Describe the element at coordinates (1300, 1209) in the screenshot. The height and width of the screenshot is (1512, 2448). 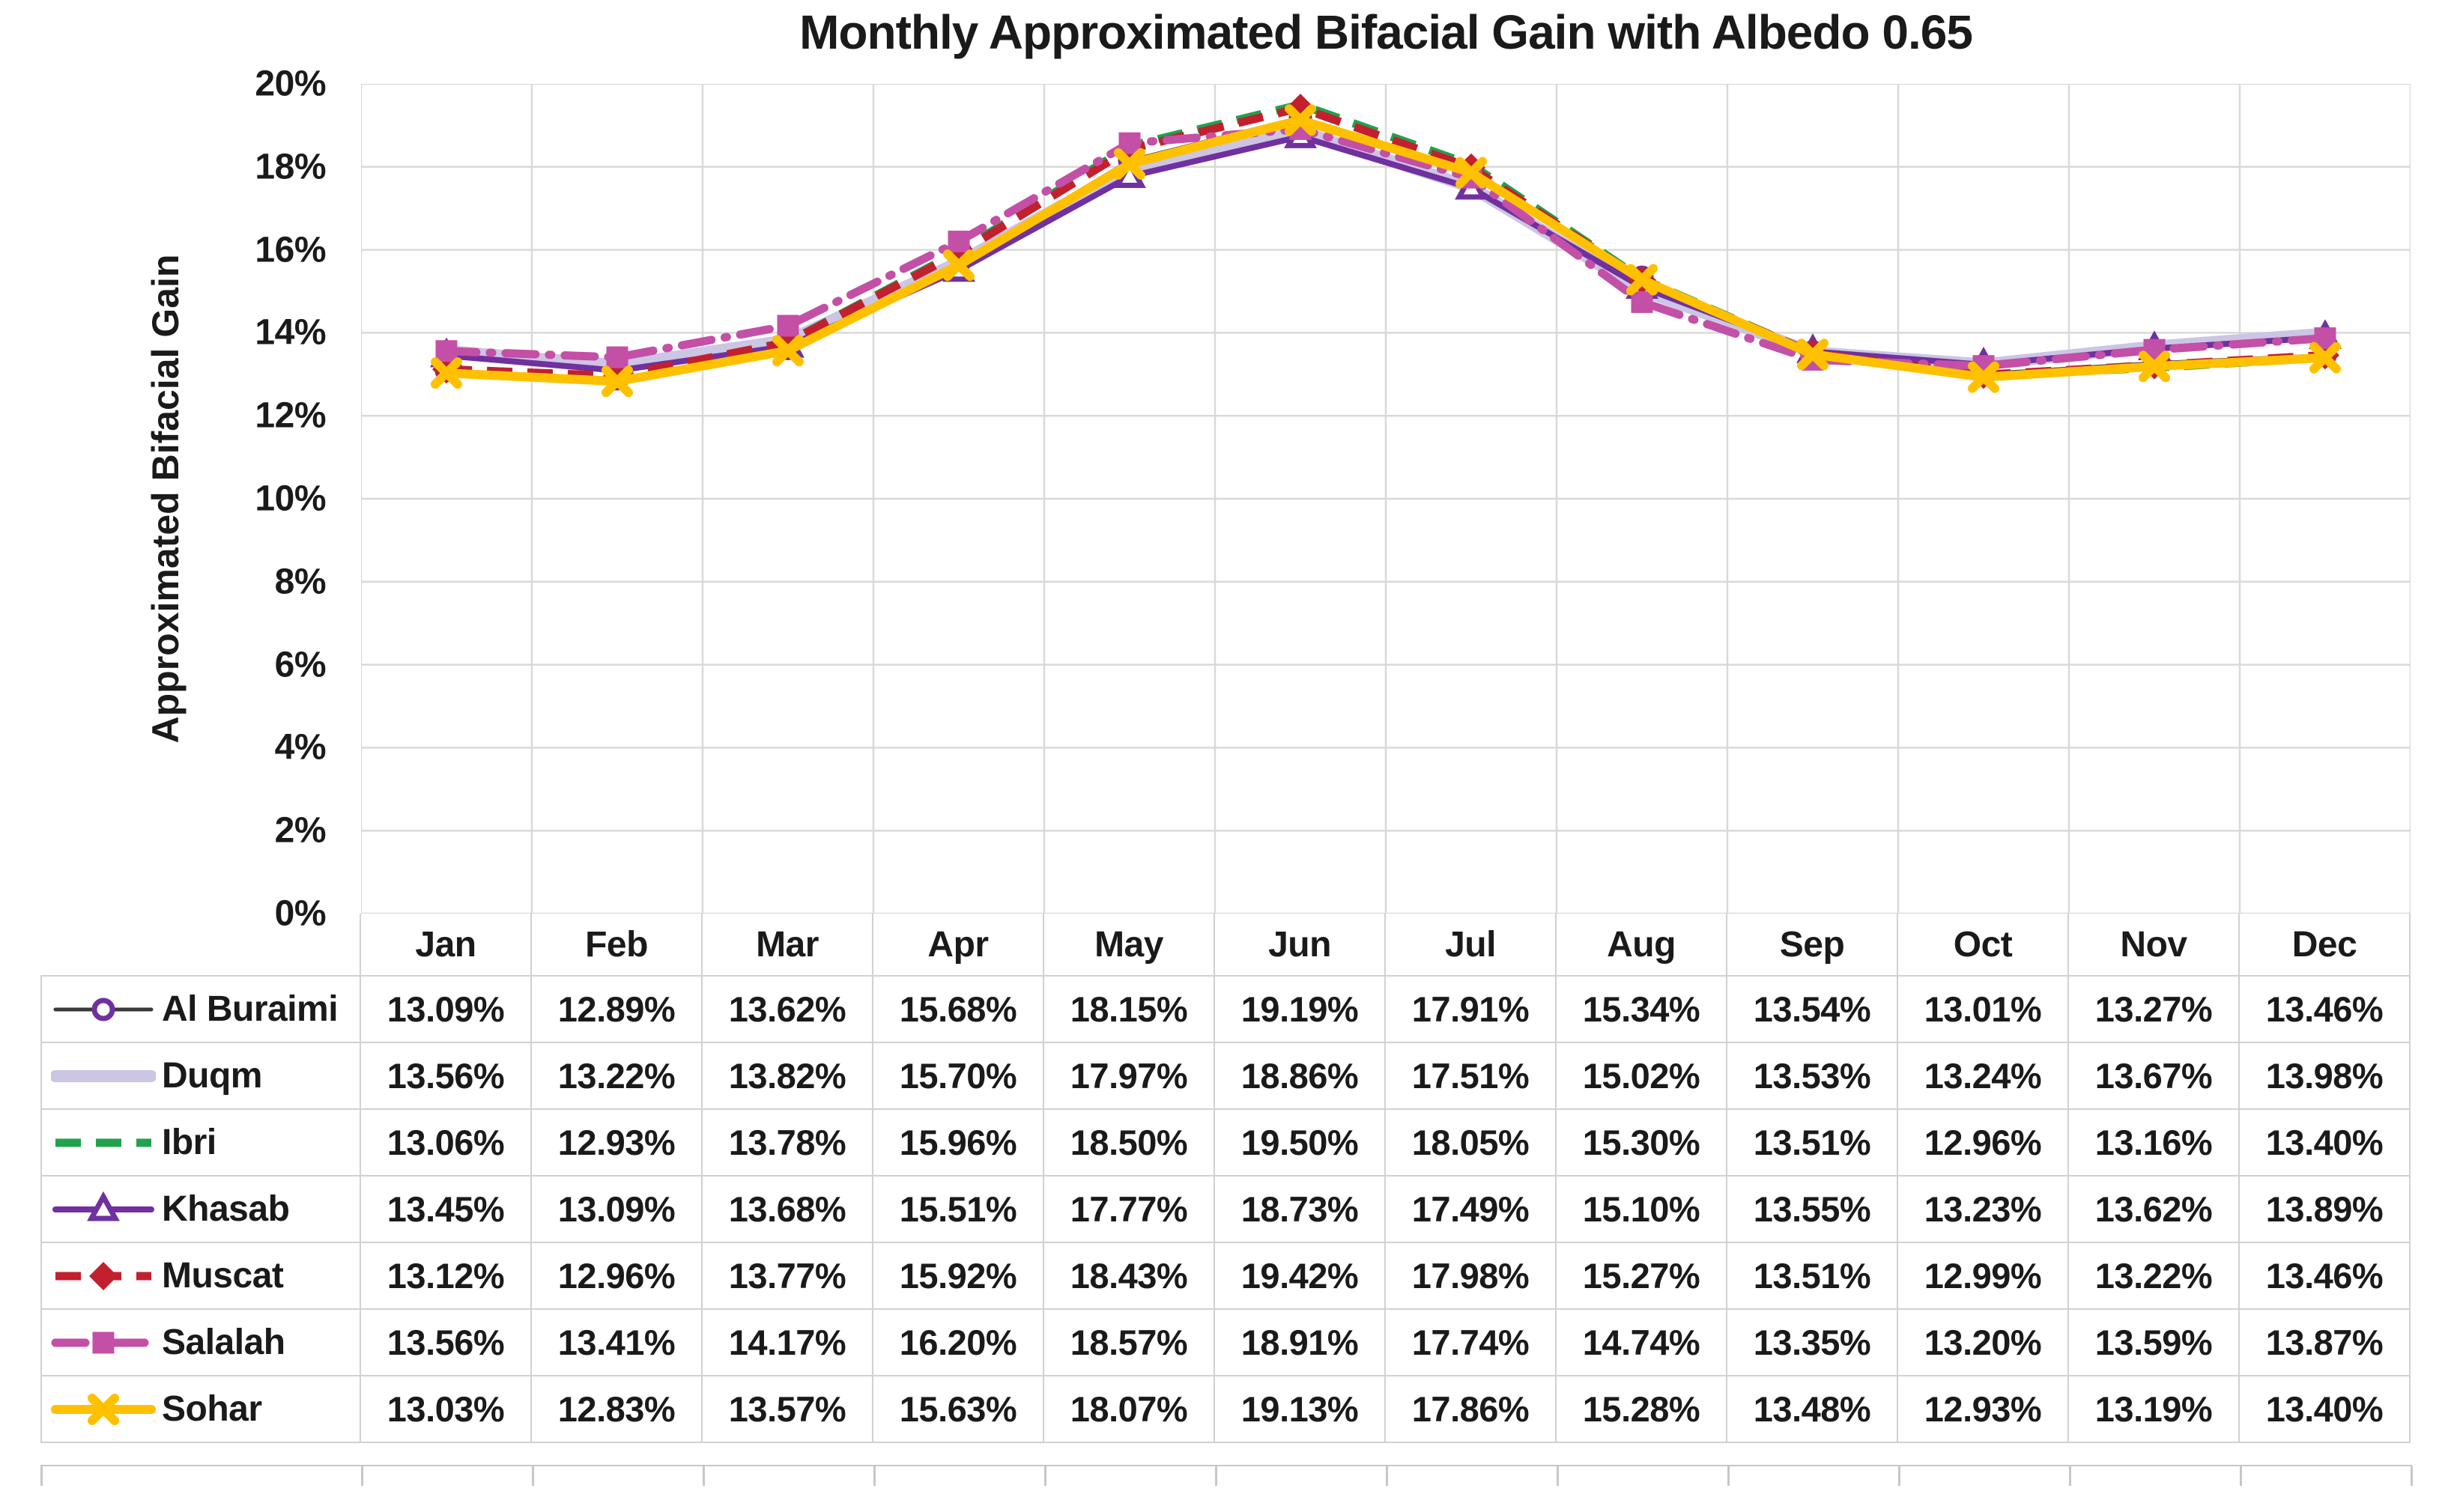
I see `table-value-cell: 18.73%` at that location.